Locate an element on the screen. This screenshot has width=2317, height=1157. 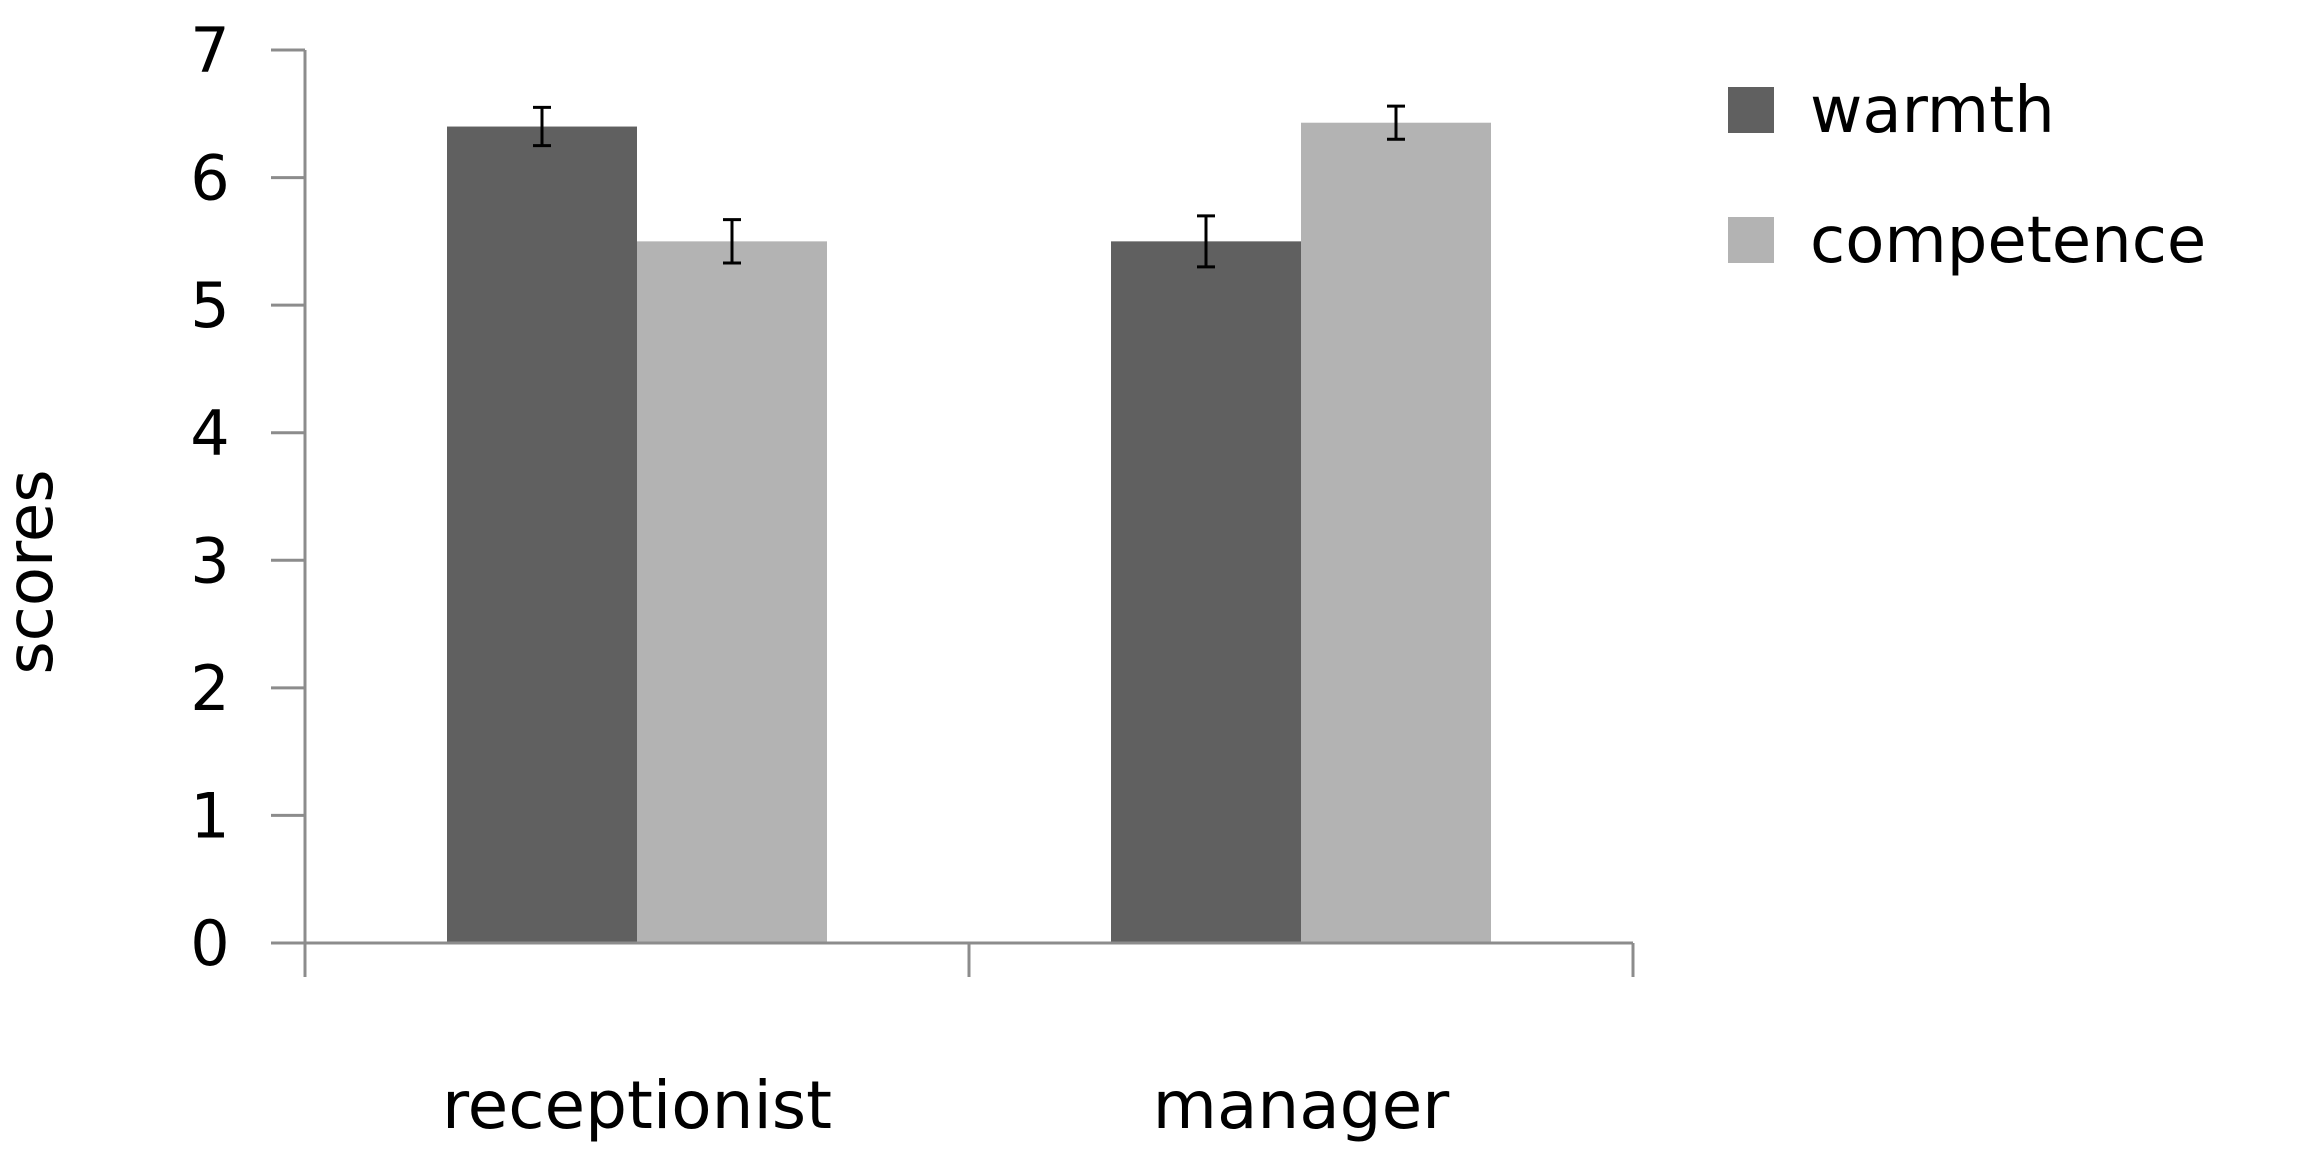
legend: warmth competence is located at coordinates (1967, 176).